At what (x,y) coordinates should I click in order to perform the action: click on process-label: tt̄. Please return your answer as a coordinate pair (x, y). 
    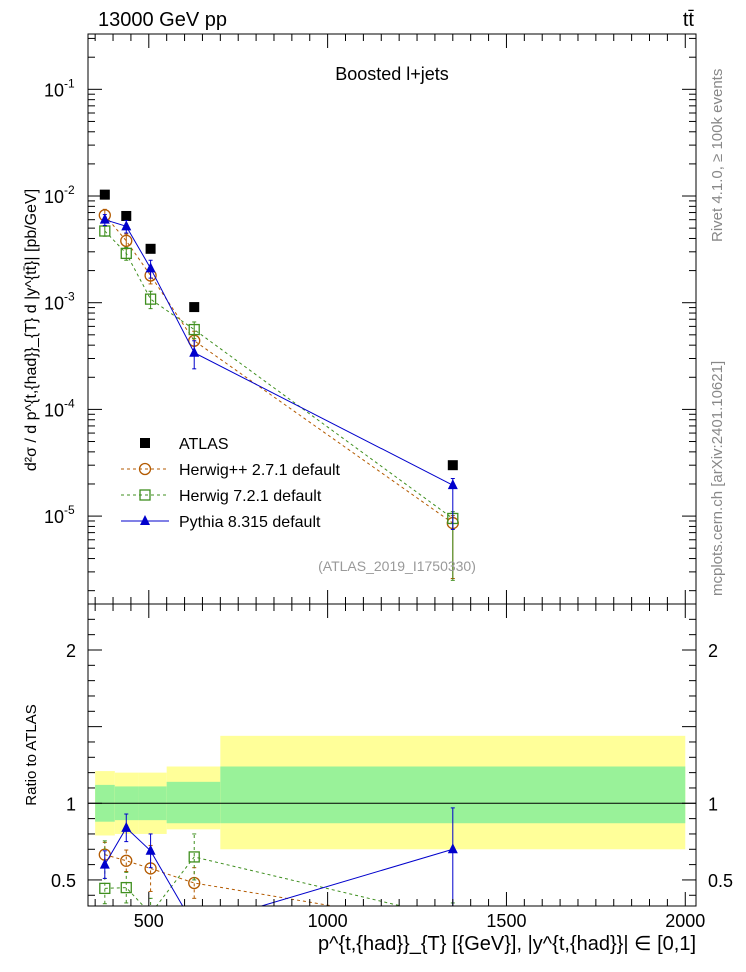
    Looking at the image, I should click on (689, 20).